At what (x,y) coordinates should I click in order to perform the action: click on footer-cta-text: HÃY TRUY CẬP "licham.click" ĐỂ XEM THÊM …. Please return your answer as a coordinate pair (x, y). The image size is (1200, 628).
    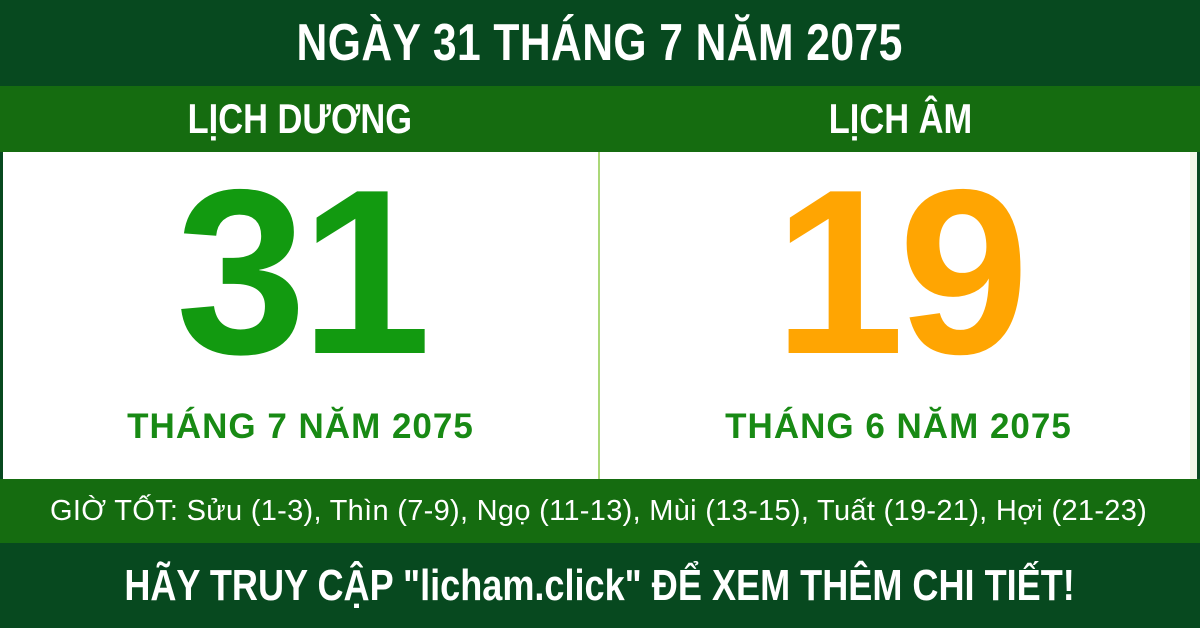
    Looking at the image, I should click on (600, 585).